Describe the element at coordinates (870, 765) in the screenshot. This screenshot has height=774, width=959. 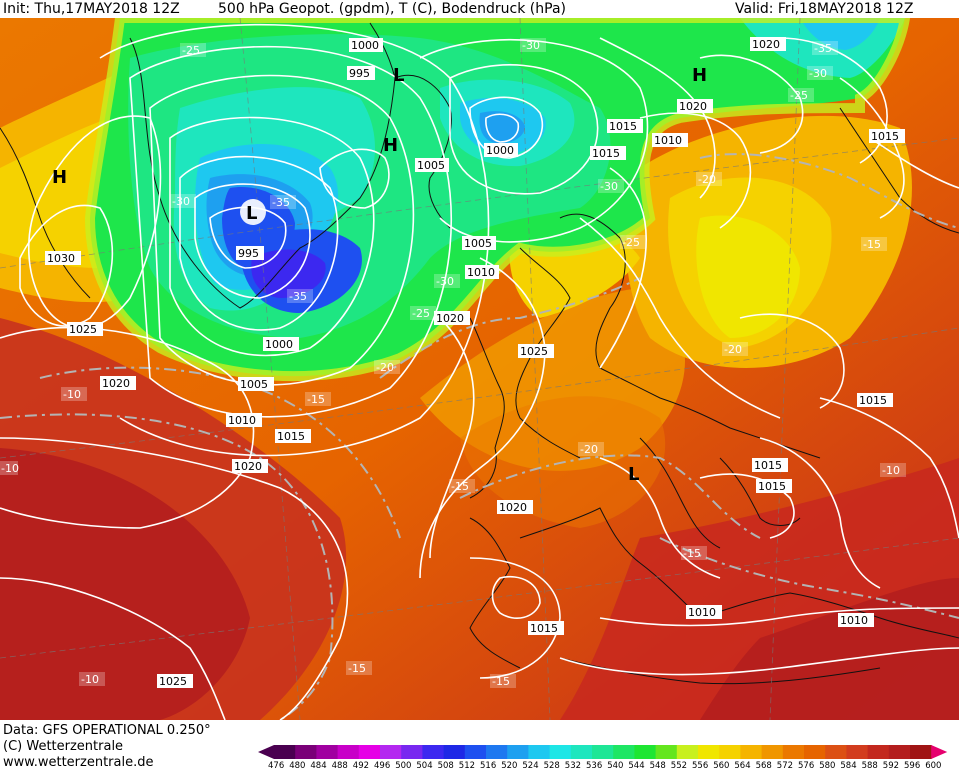
I see `legend-tick-label: 588` at that location.